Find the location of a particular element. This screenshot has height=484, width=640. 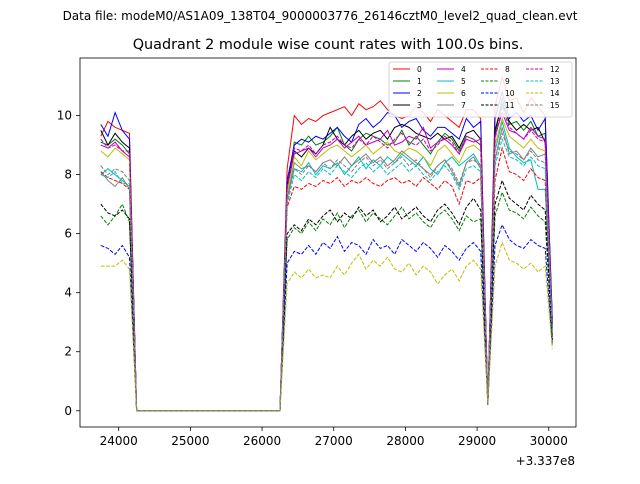

legend-label-4: 4 is located at coordinates (463, 69).